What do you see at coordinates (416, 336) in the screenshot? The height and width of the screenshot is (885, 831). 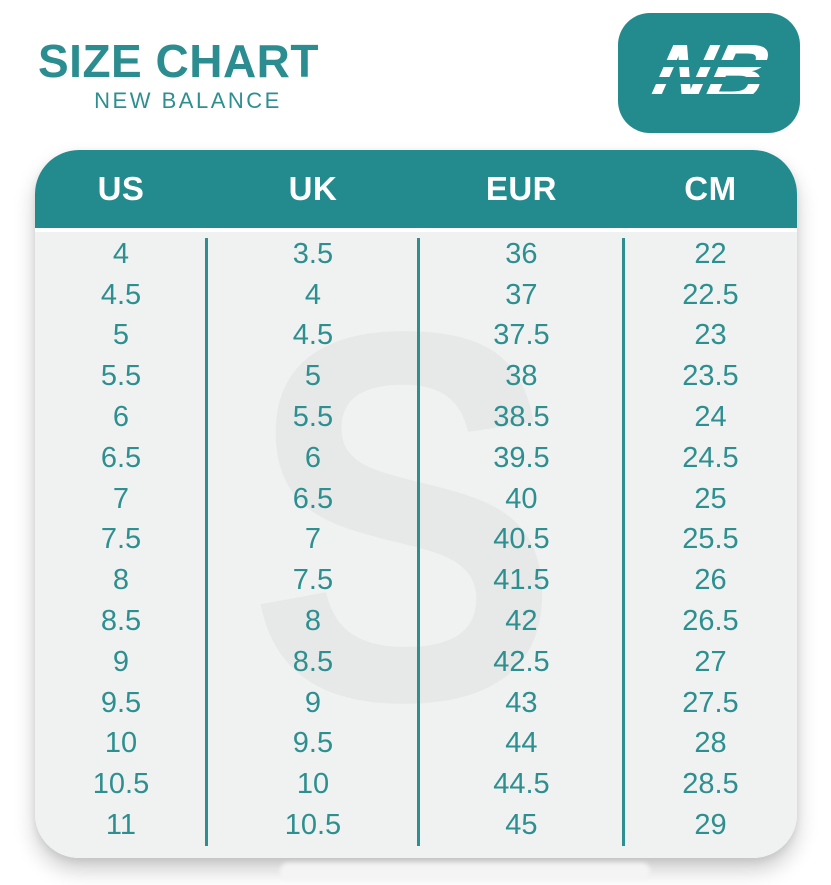 I see `table-row: 5 4.5 37.5 23` at bounding box center [416, 336].